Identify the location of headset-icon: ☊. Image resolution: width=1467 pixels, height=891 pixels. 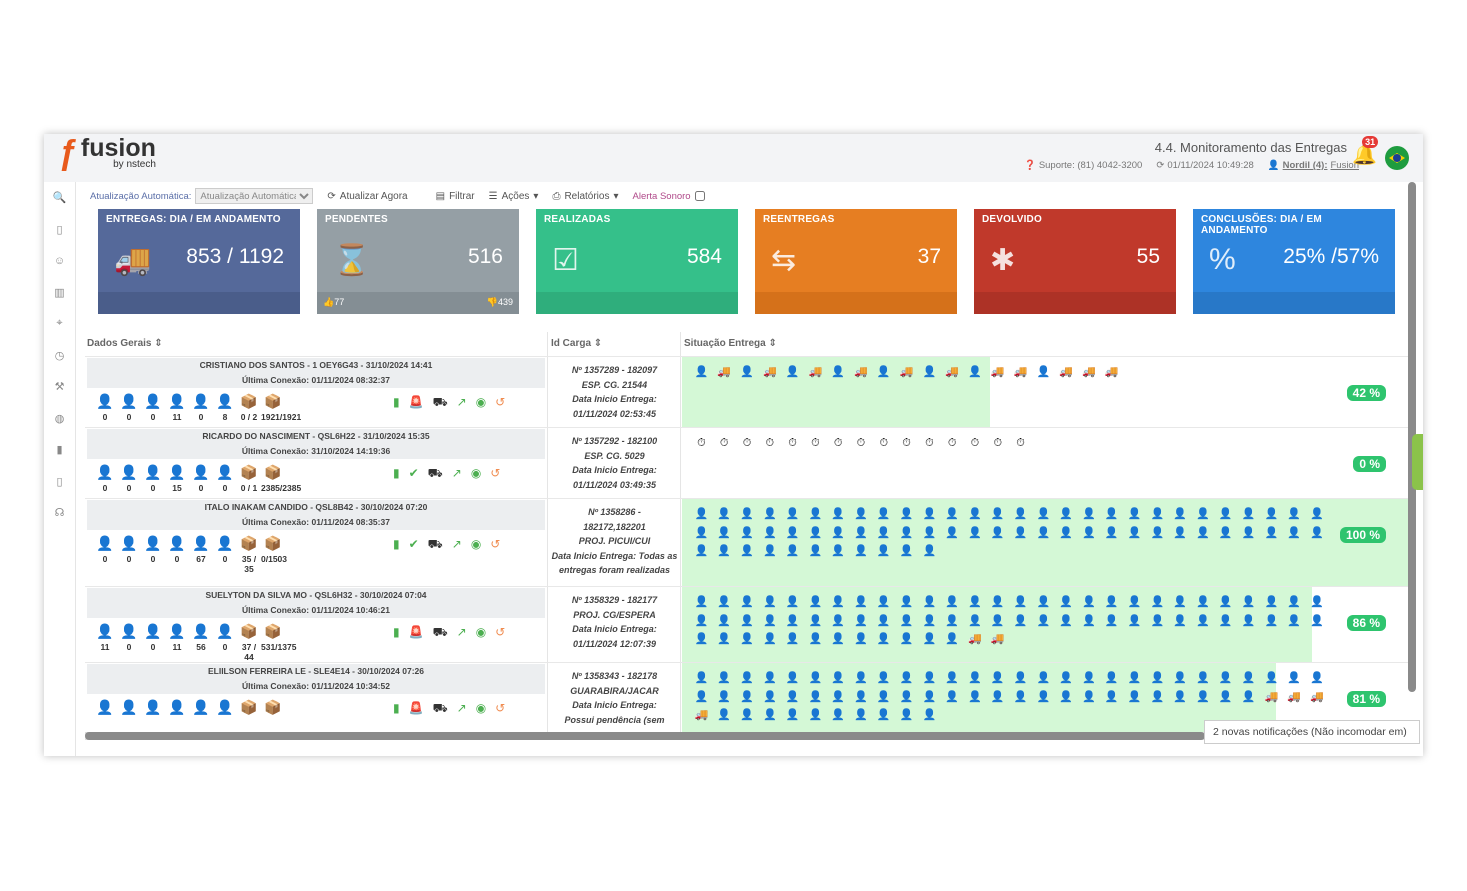
(59, 513).